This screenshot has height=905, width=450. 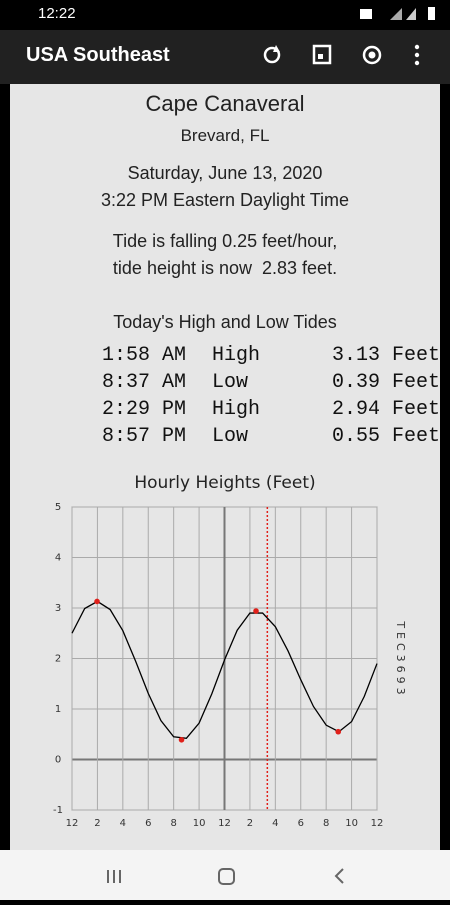 I want to click on tide-cell: 1:58 AM, so click(x=143, y=355).